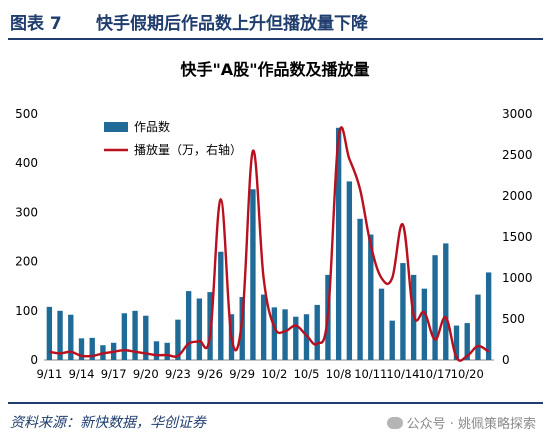 The image size is (550, 443). What do you see at coordinates (26, 163) in the screenshot?
I see `y-left-tick-label: 400` at bounding box center [26, 163].